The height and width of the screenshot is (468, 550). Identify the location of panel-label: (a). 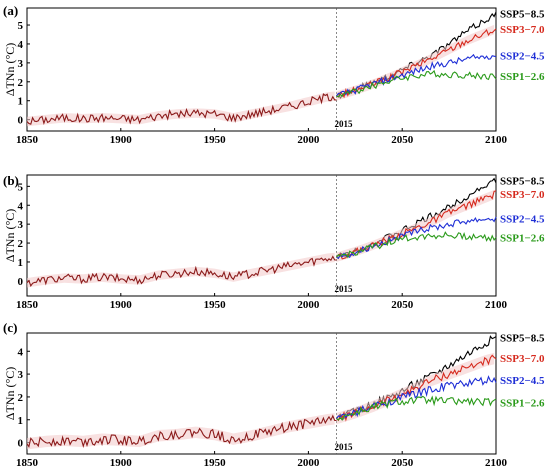
(10, 10).